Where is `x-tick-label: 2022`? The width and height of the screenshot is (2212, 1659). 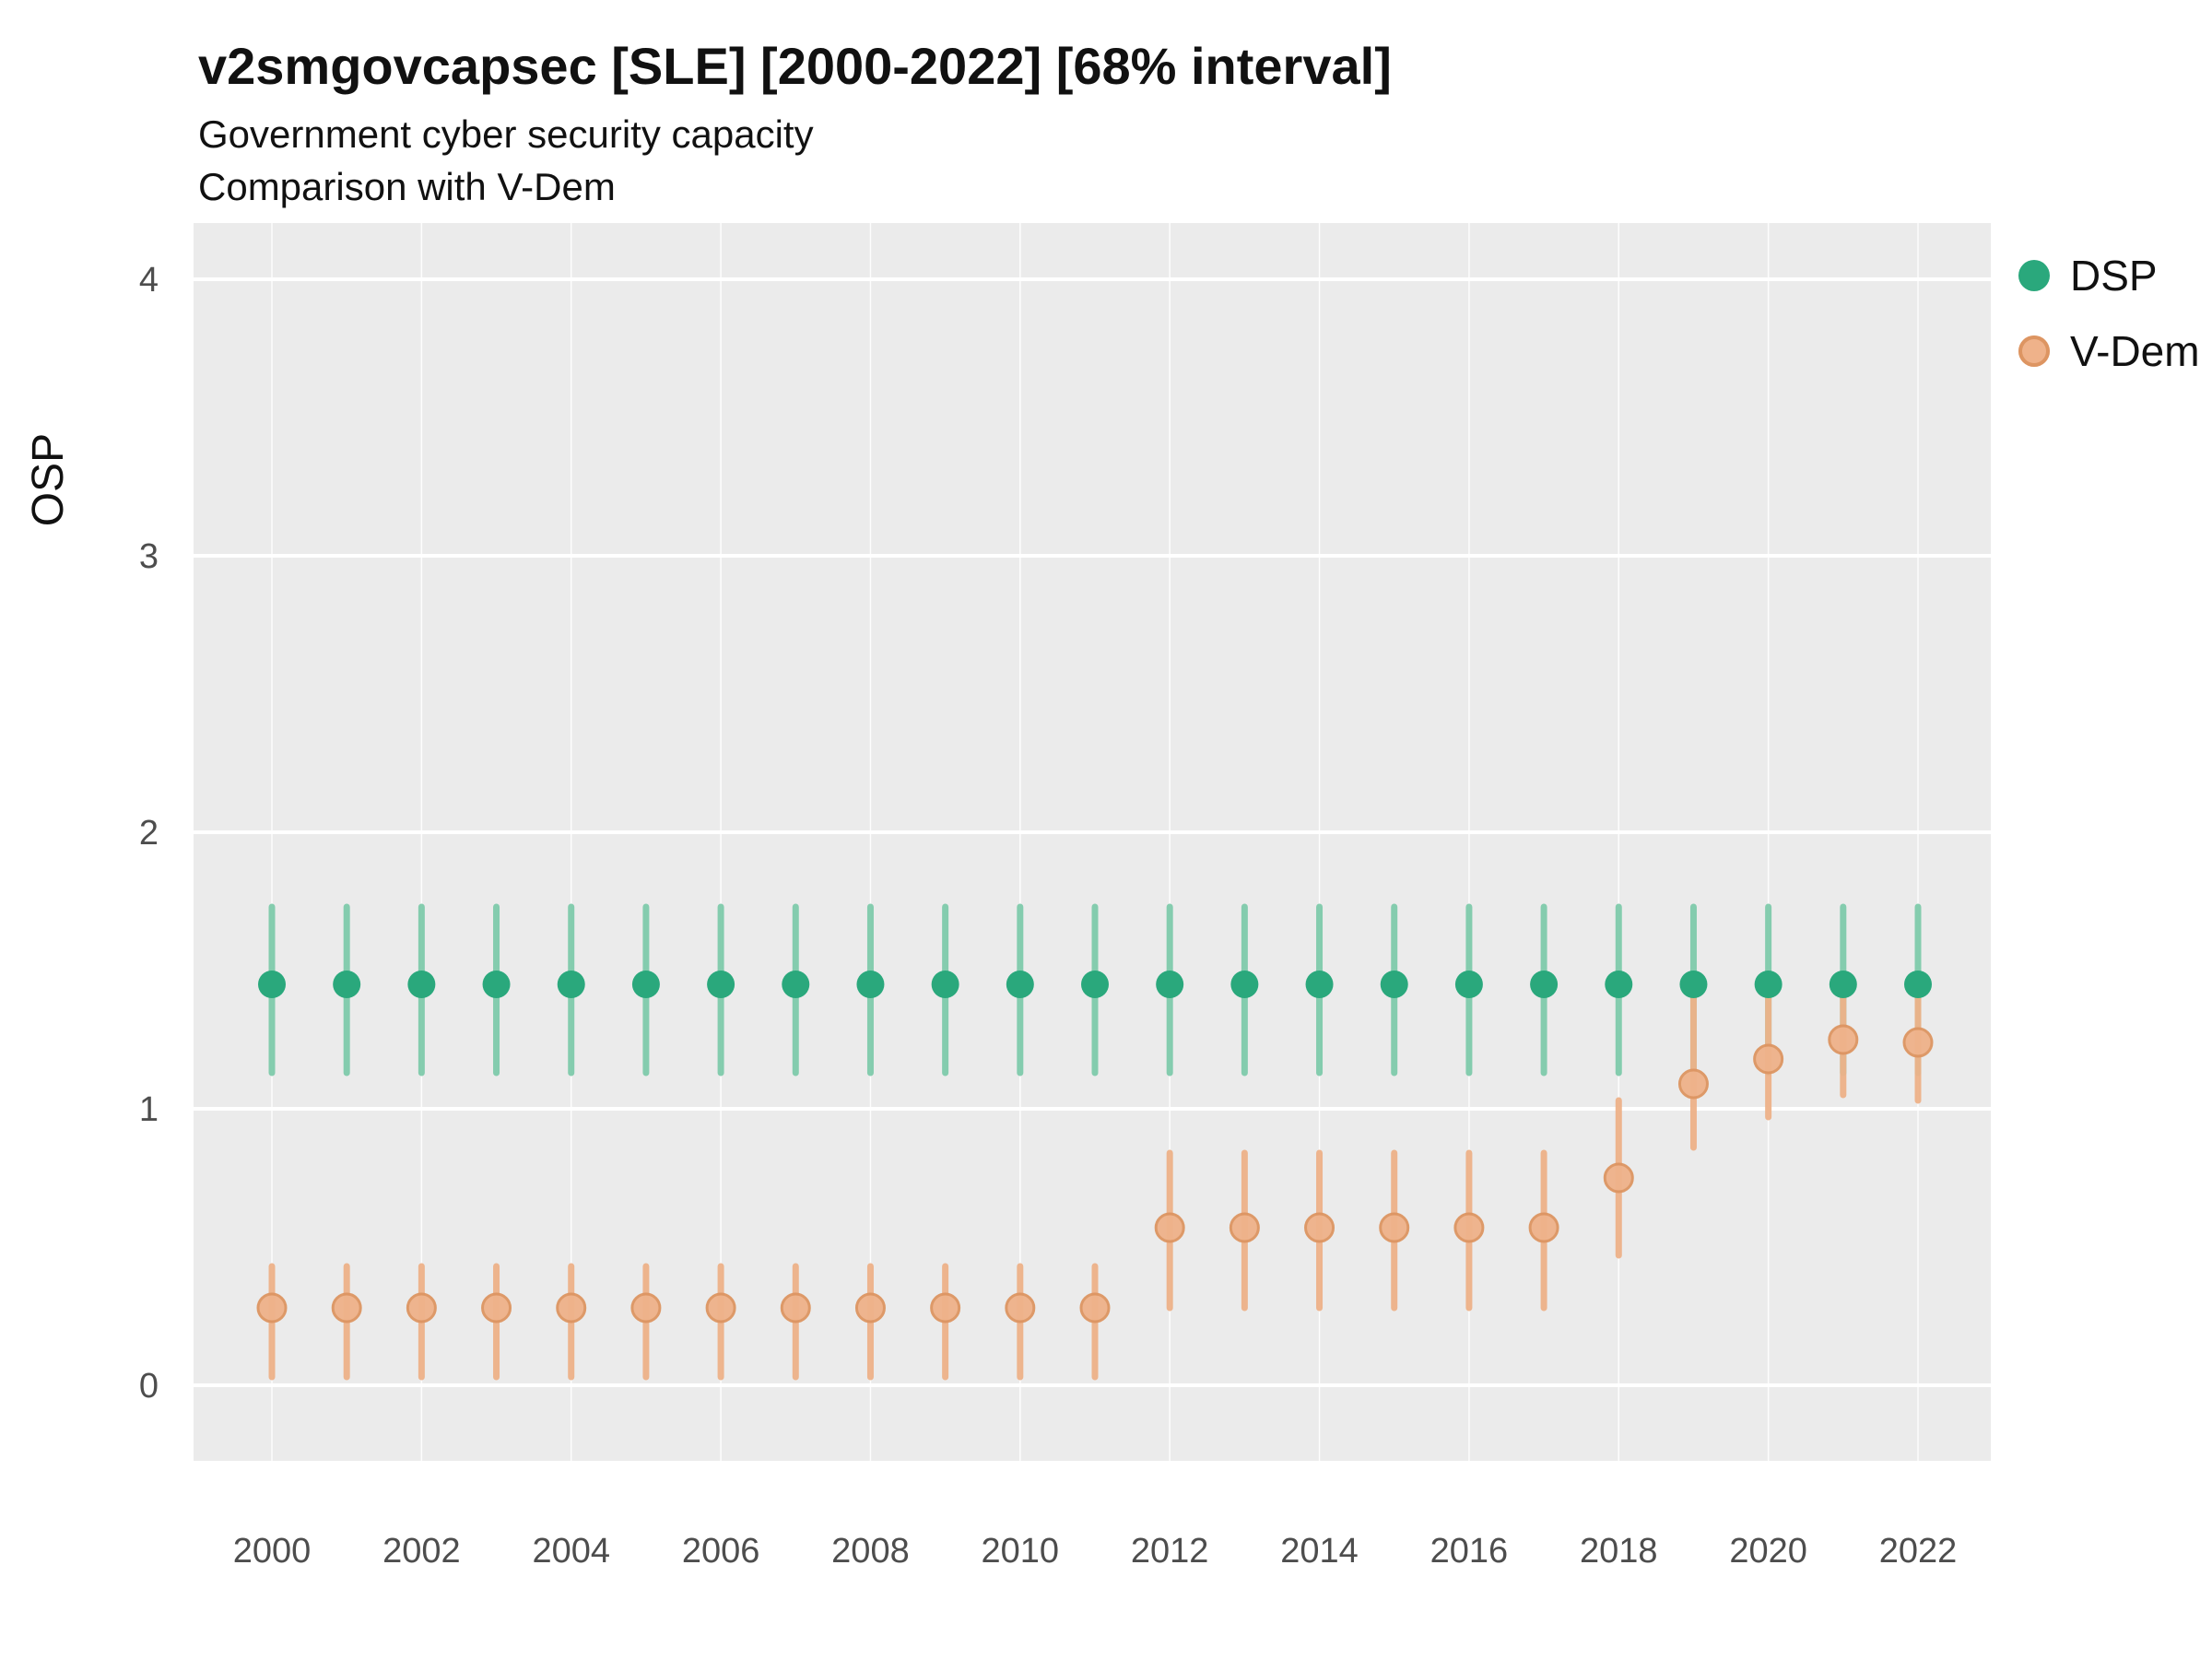 x-tick-label: 2022 is located at coordinates (1918, 1551).